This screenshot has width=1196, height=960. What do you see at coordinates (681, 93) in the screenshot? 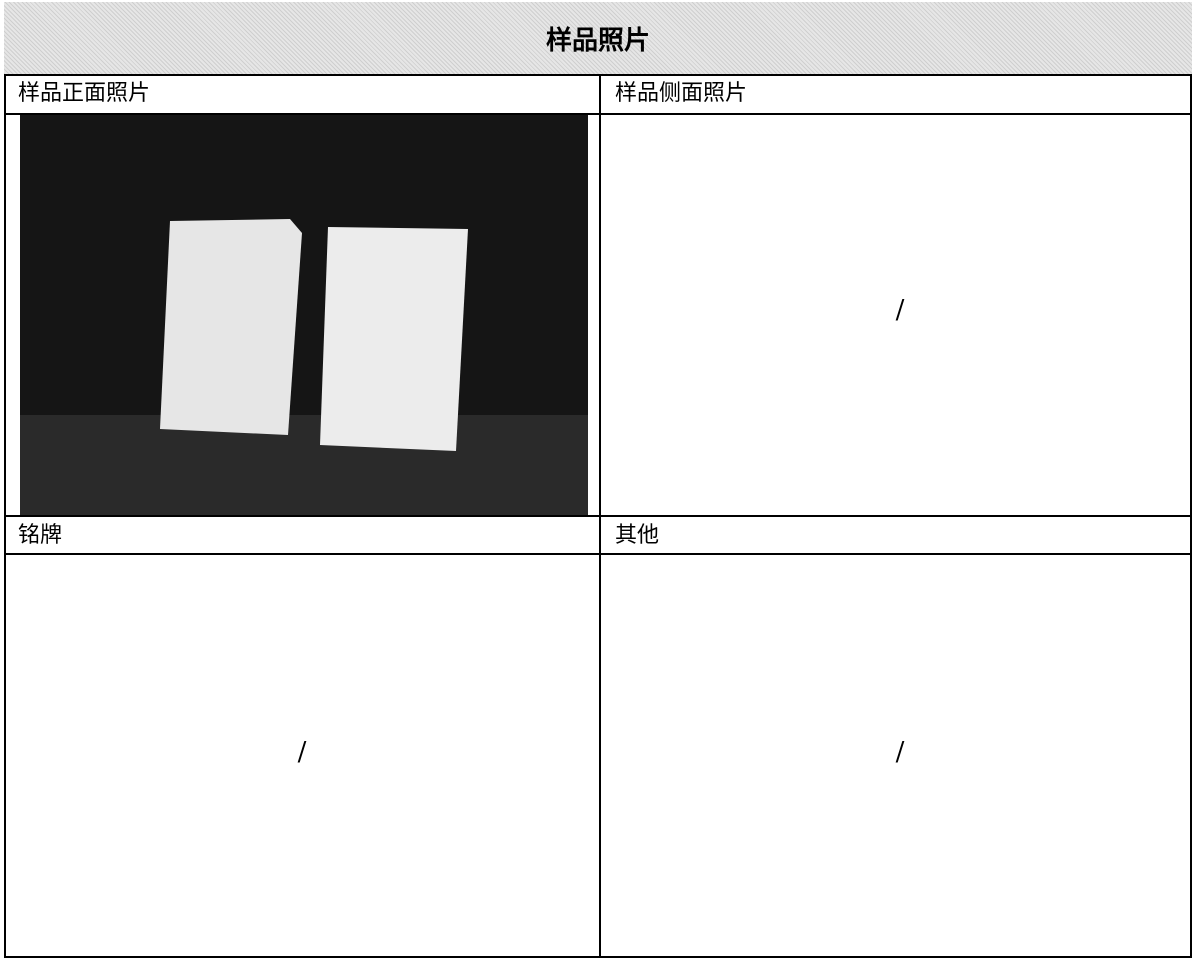
I see `cell-label: 样品侧面照片` at bounding box center [681, 93].